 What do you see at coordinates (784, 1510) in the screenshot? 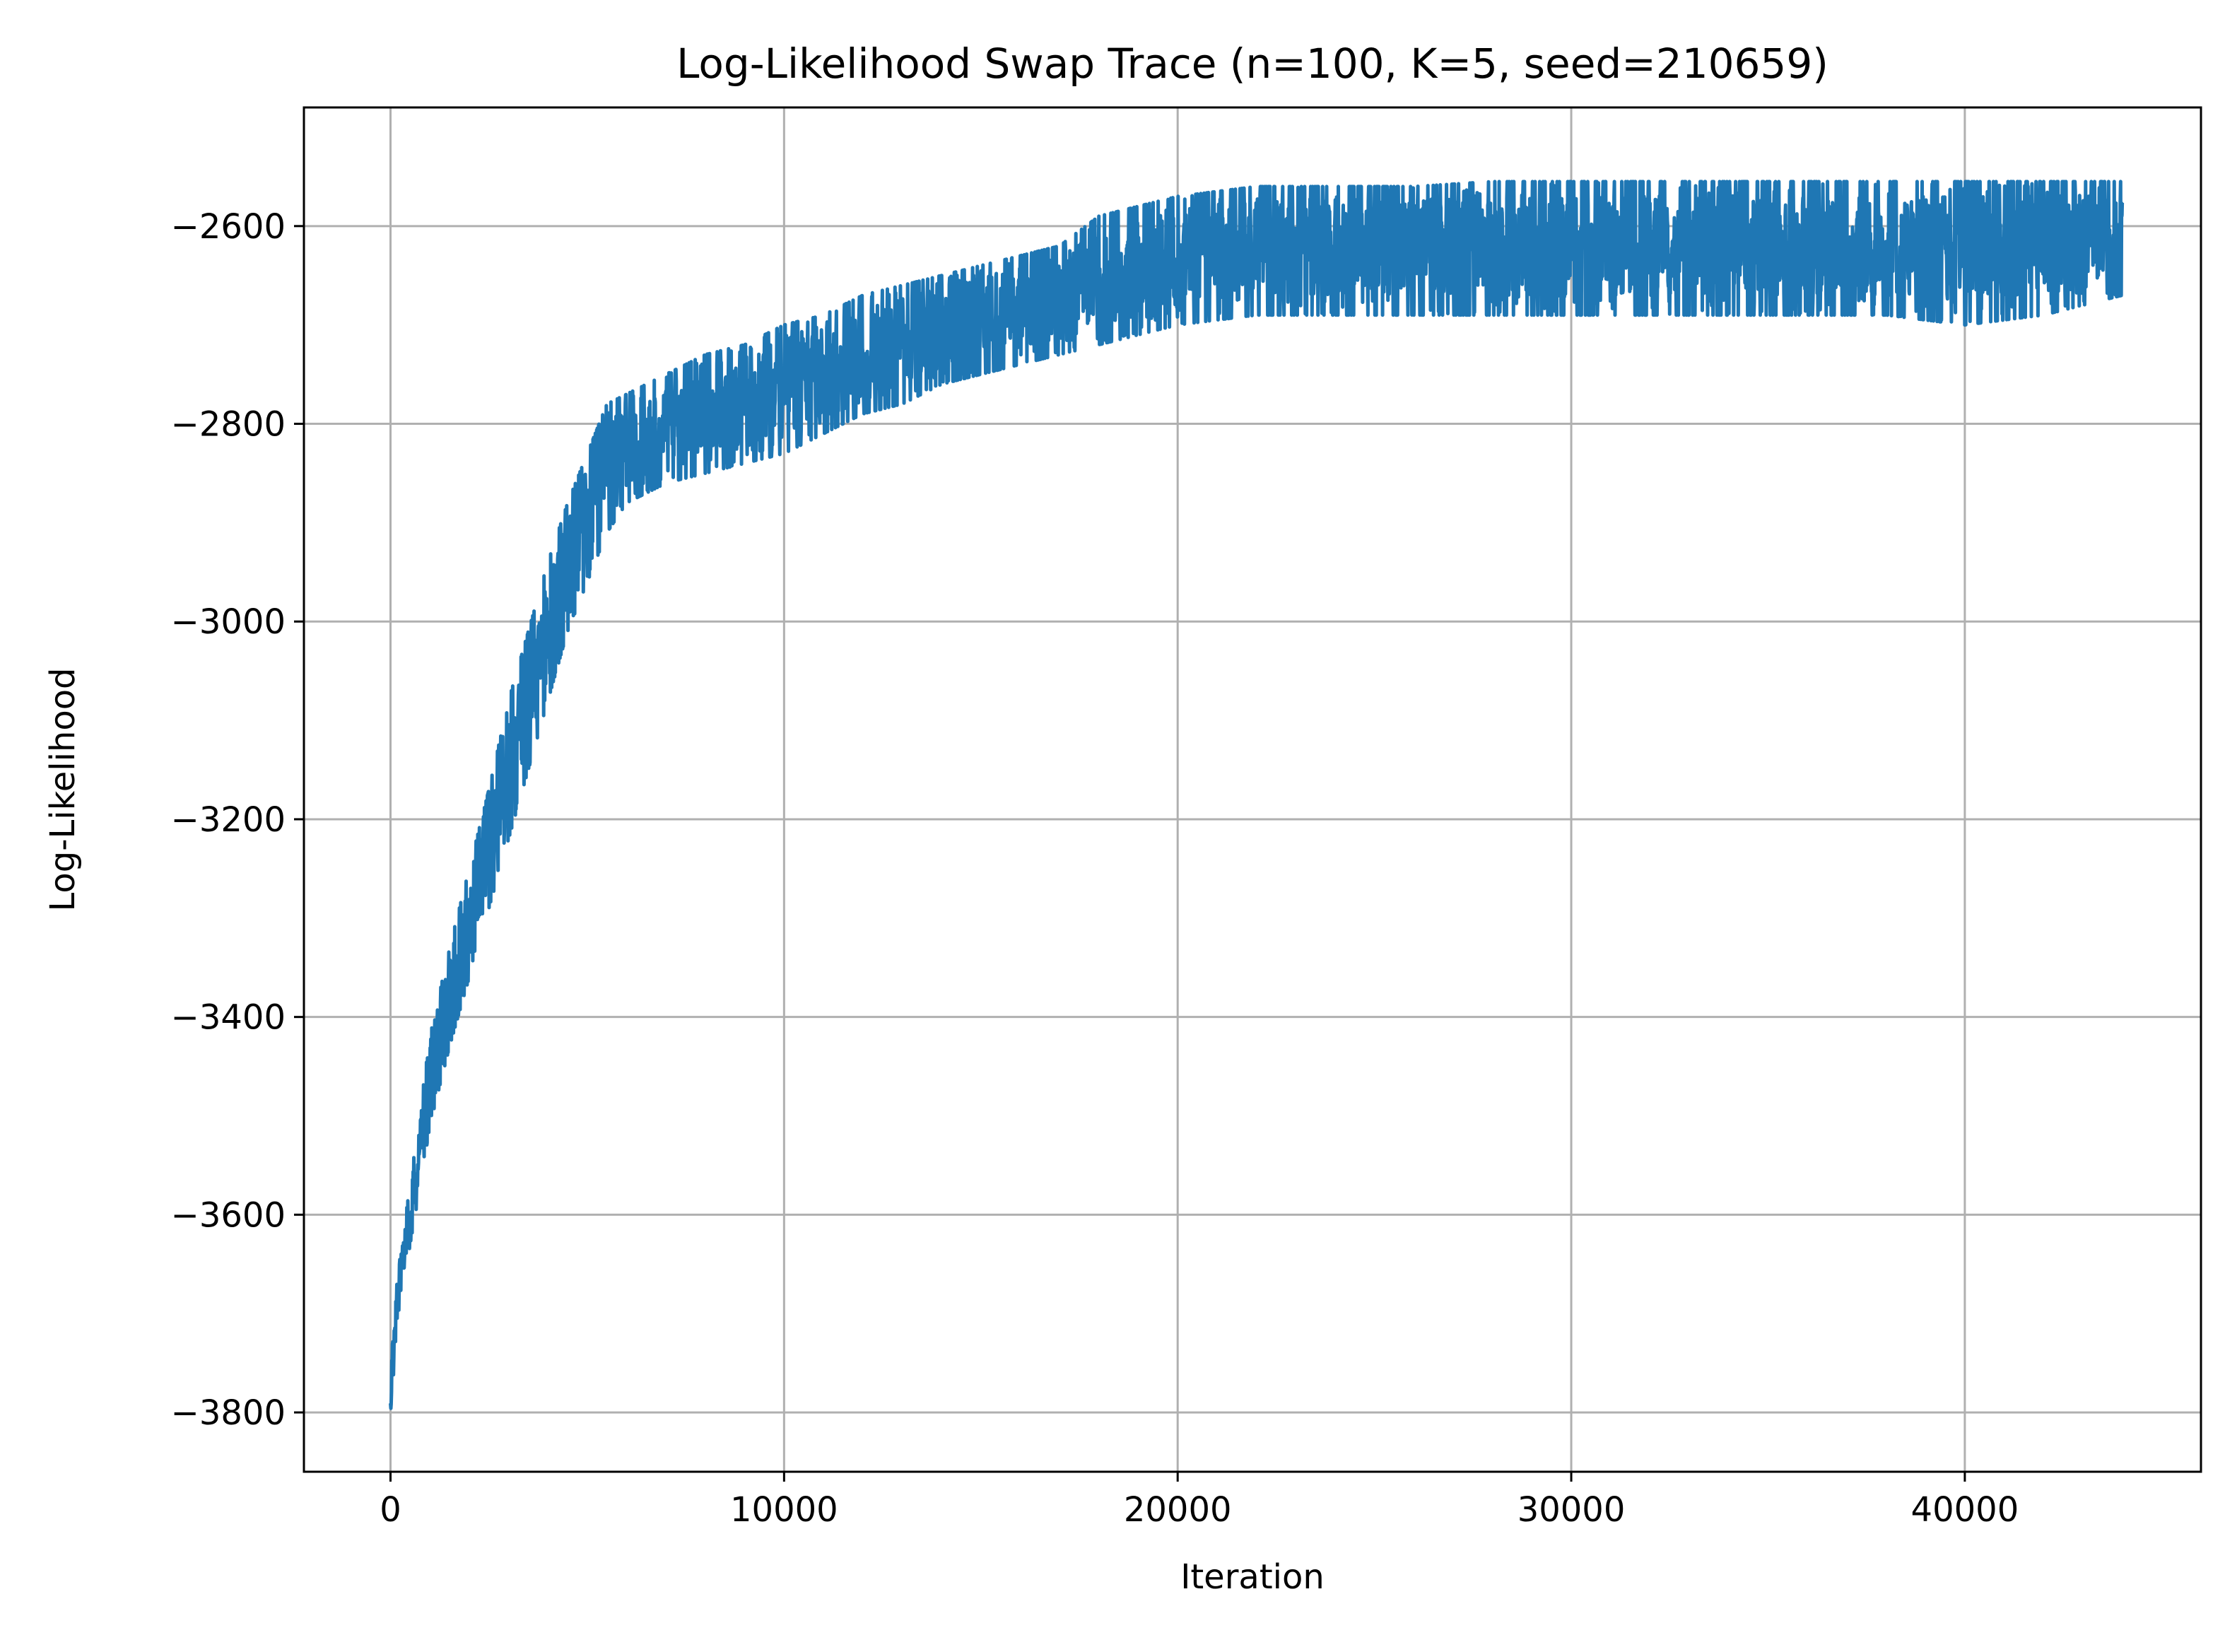
I see `x-tick-label: 10000` at bounding box center [784, 1510].